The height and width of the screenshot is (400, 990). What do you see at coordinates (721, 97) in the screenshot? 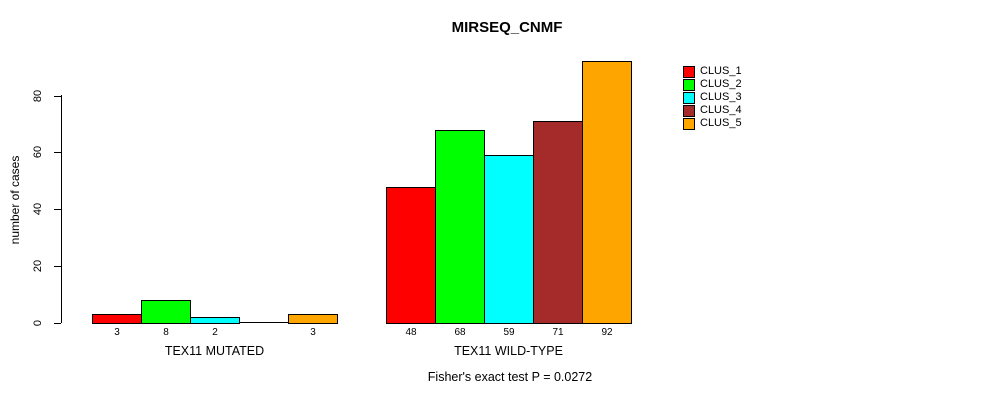
I see `legend-label-clus-3: CLUS_3` at bounding box center [721, 97].